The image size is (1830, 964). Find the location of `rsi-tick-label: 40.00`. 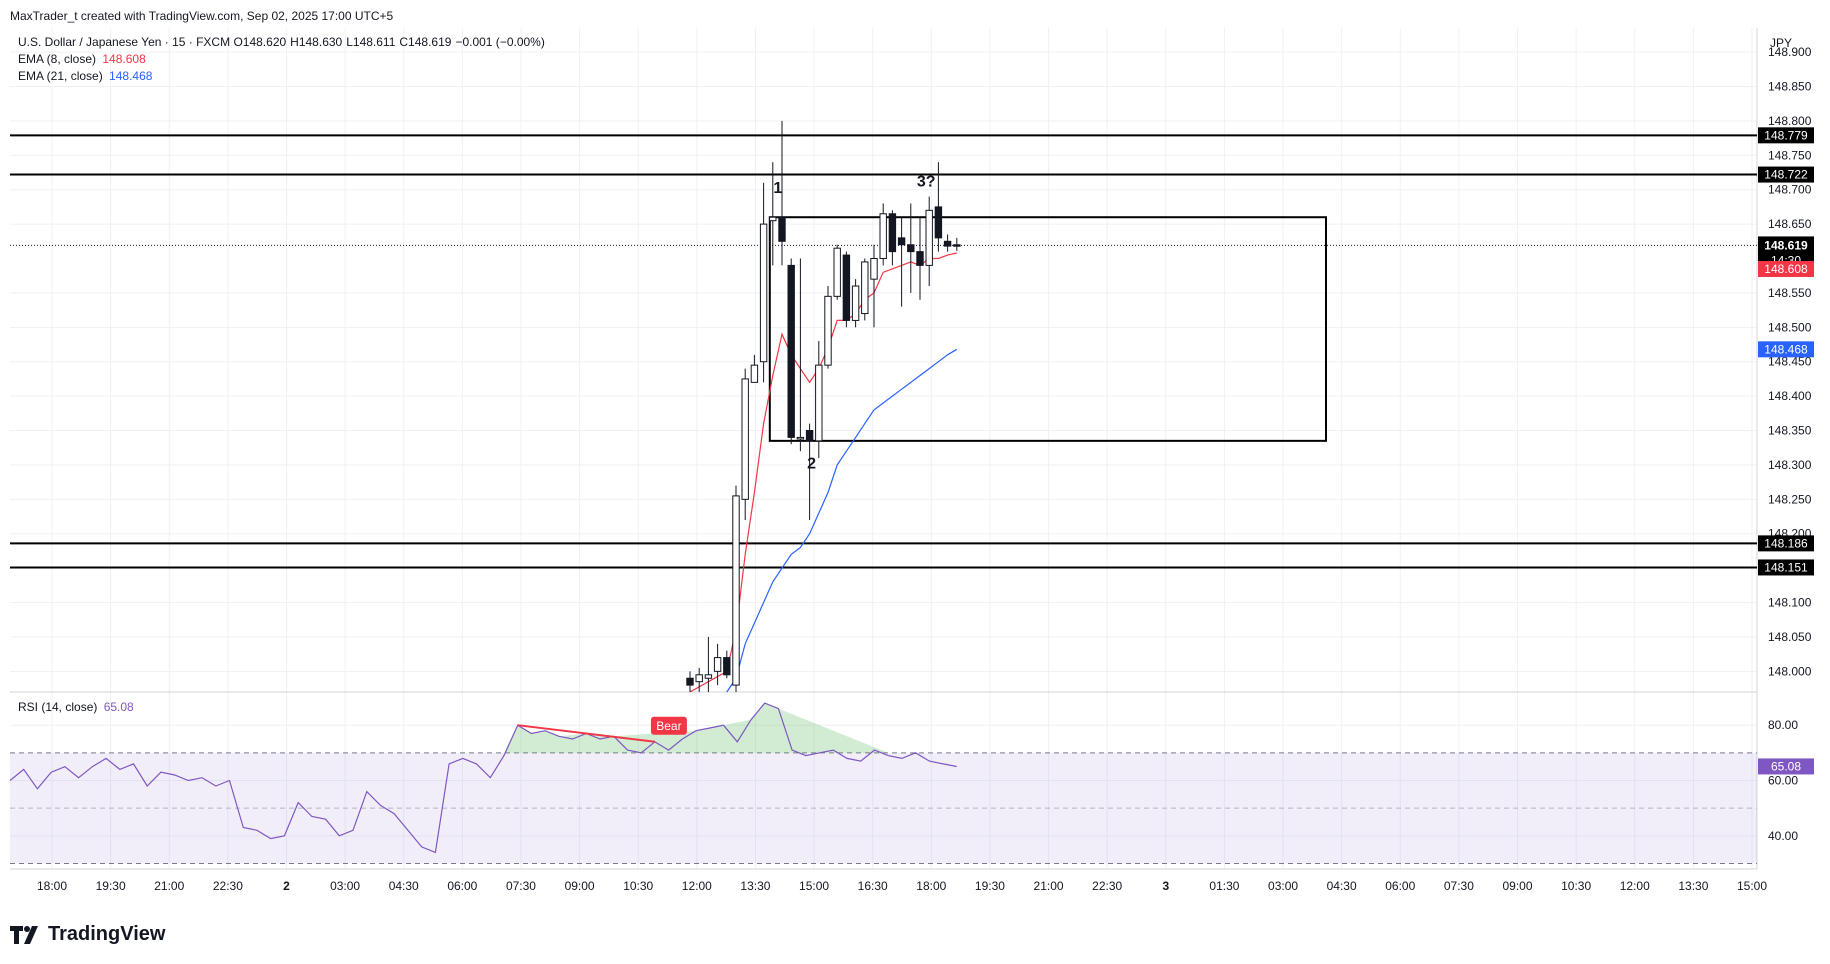

rsi-tick-label: 40.00 is located at coordinates (1783, 836).